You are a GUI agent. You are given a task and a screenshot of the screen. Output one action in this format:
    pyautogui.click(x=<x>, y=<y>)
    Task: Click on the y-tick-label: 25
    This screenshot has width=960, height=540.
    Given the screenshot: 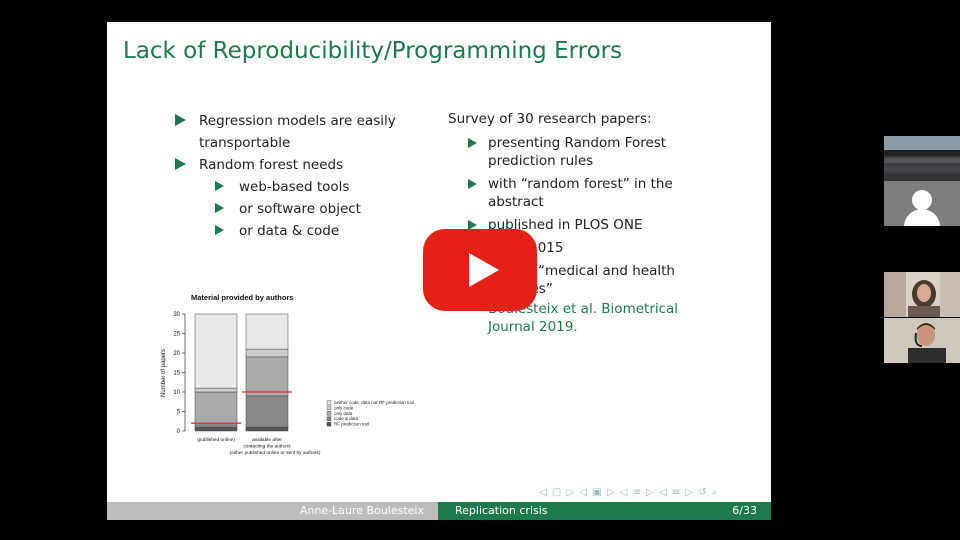 What is the action you would take?
    pyautogui.click(x=176, y=335)
    